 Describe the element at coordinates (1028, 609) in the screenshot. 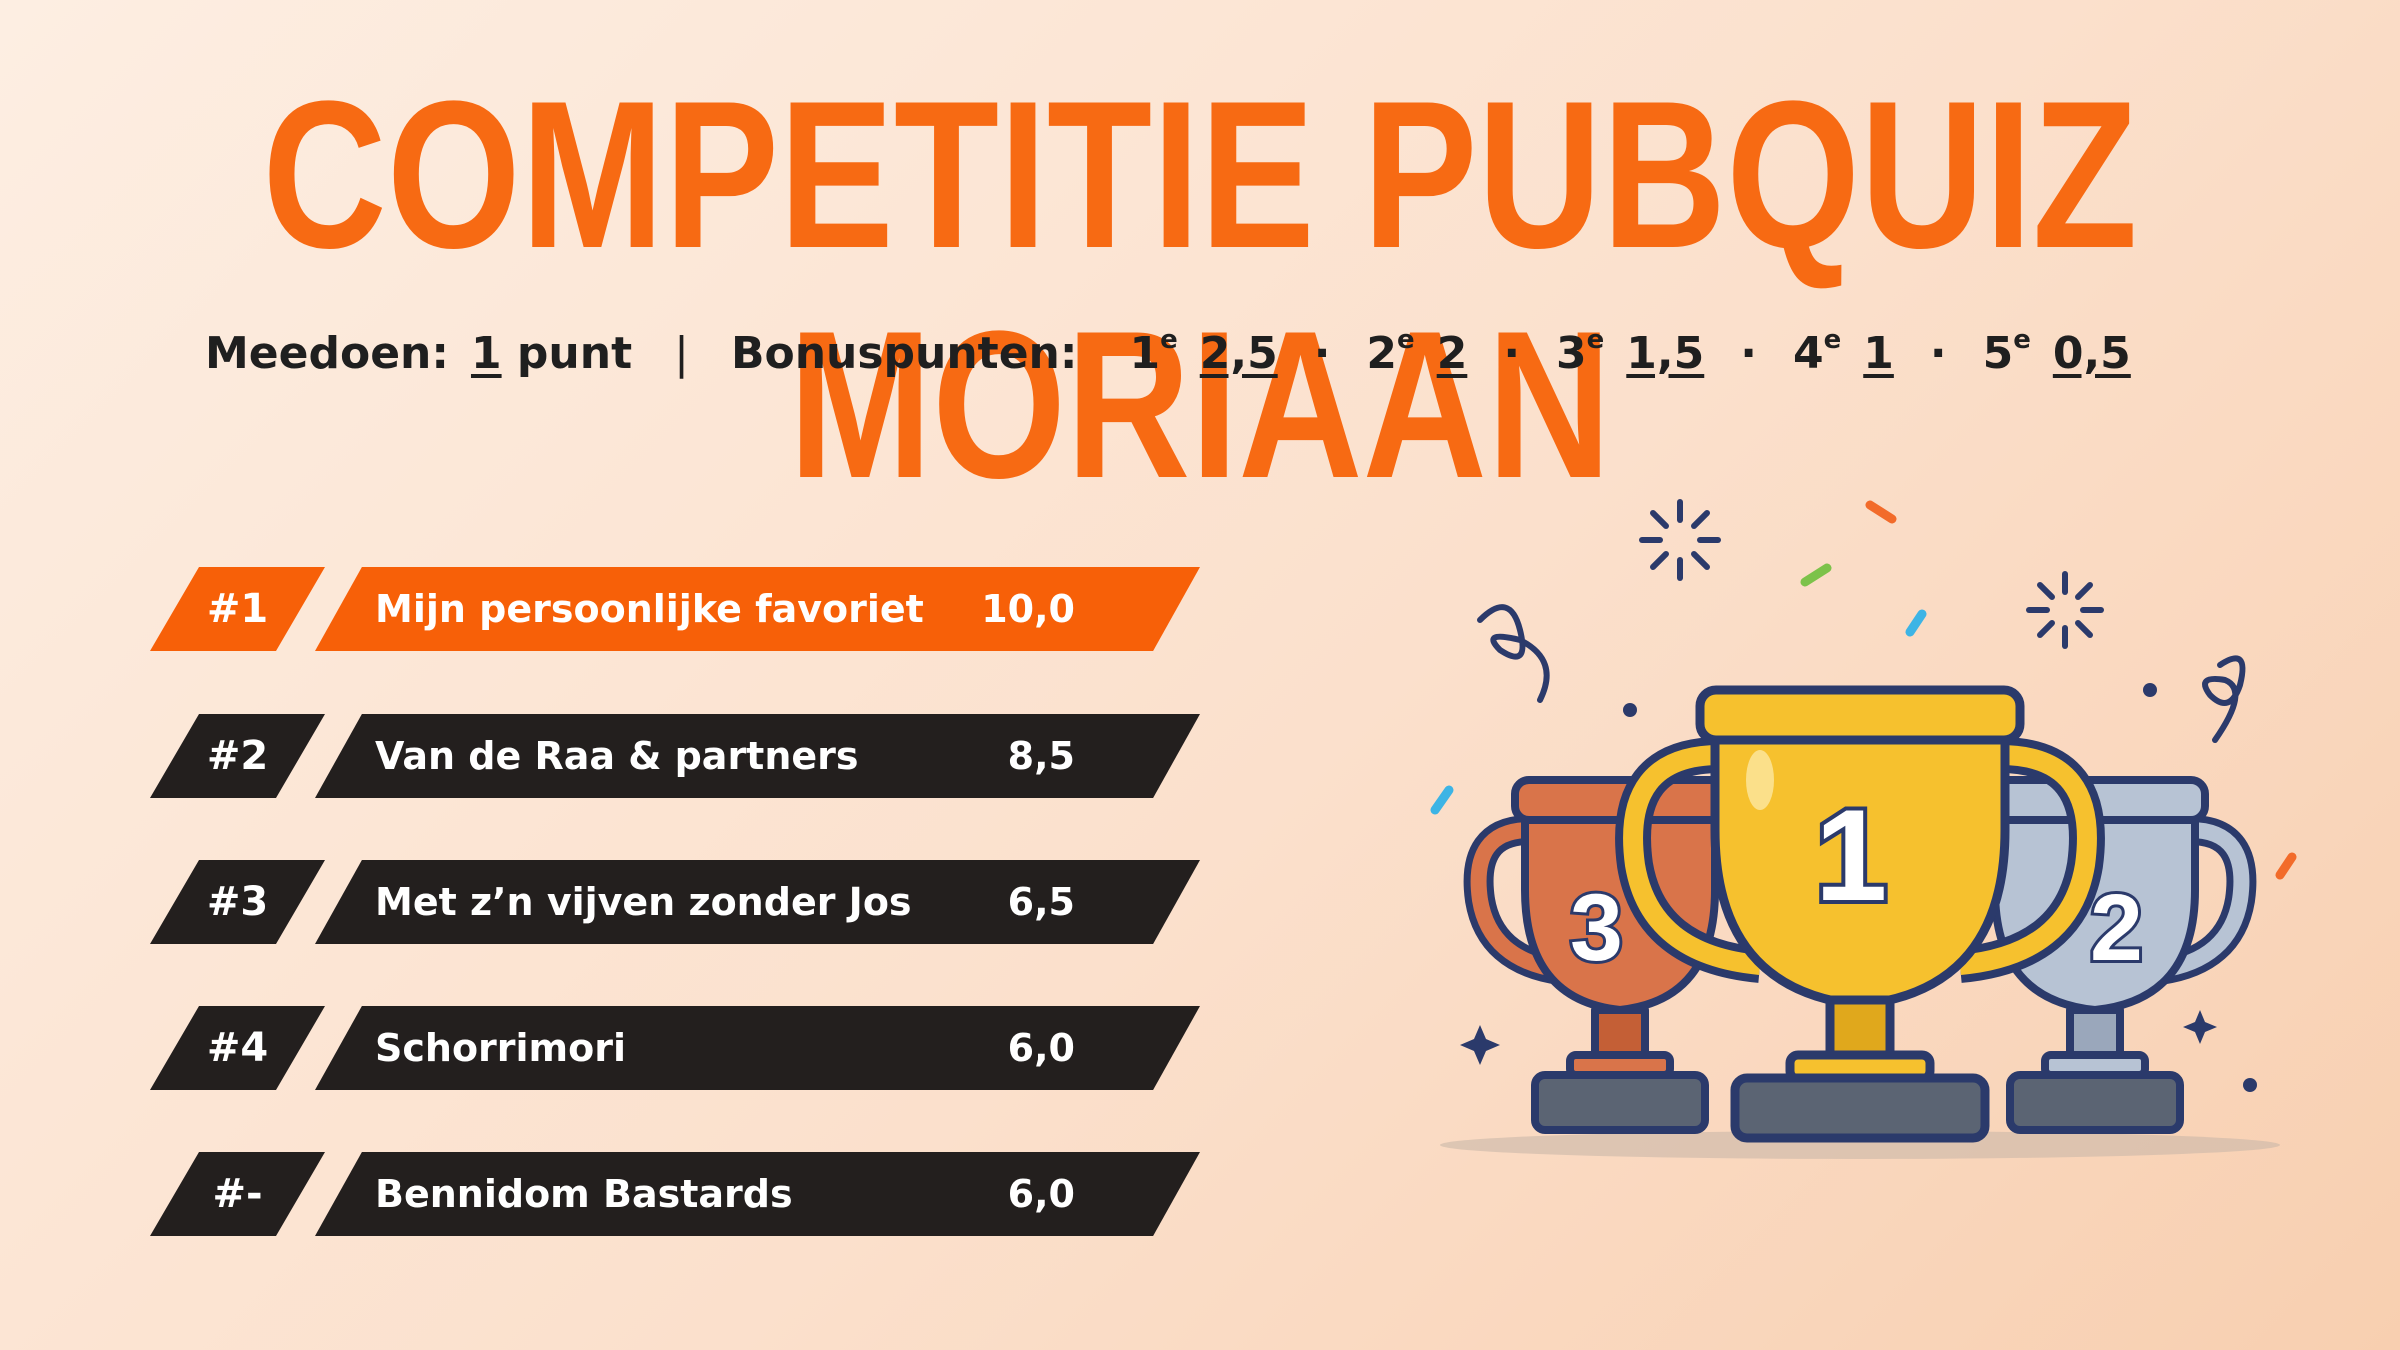

I see `team-score: 10,0` at that location.